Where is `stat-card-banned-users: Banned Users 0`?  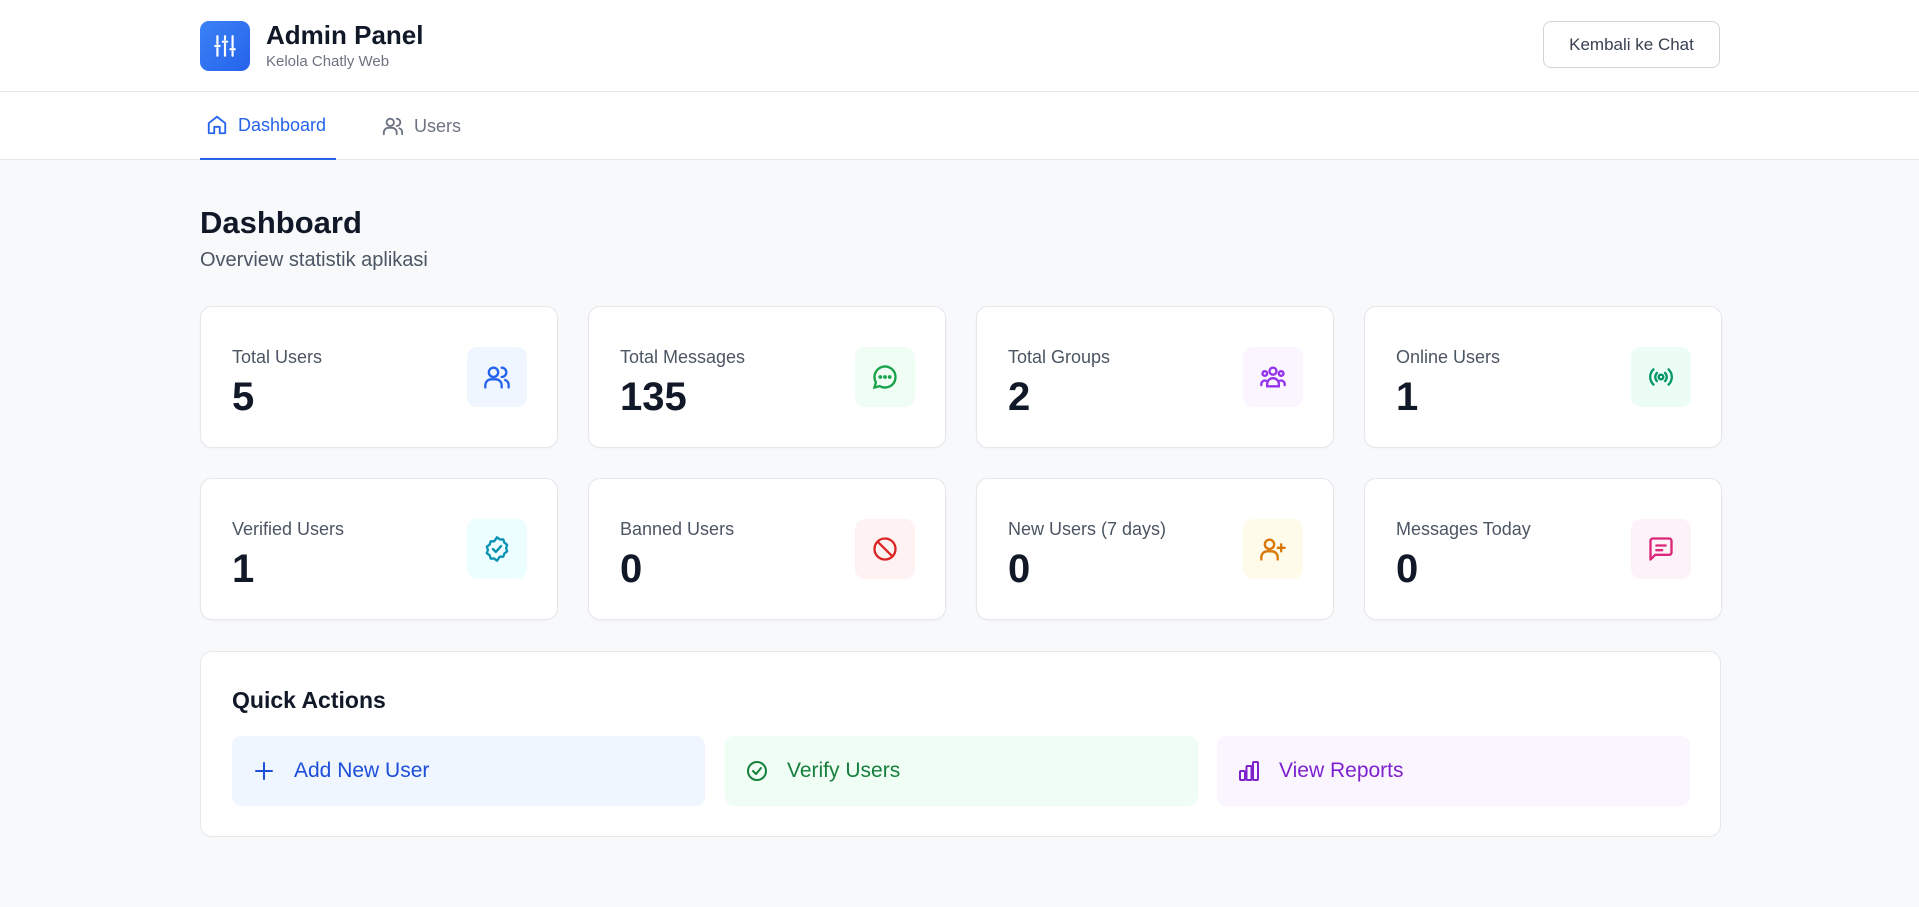
stat-card-banned-users: Banned Users 0 is located at coordinates (767, 549).